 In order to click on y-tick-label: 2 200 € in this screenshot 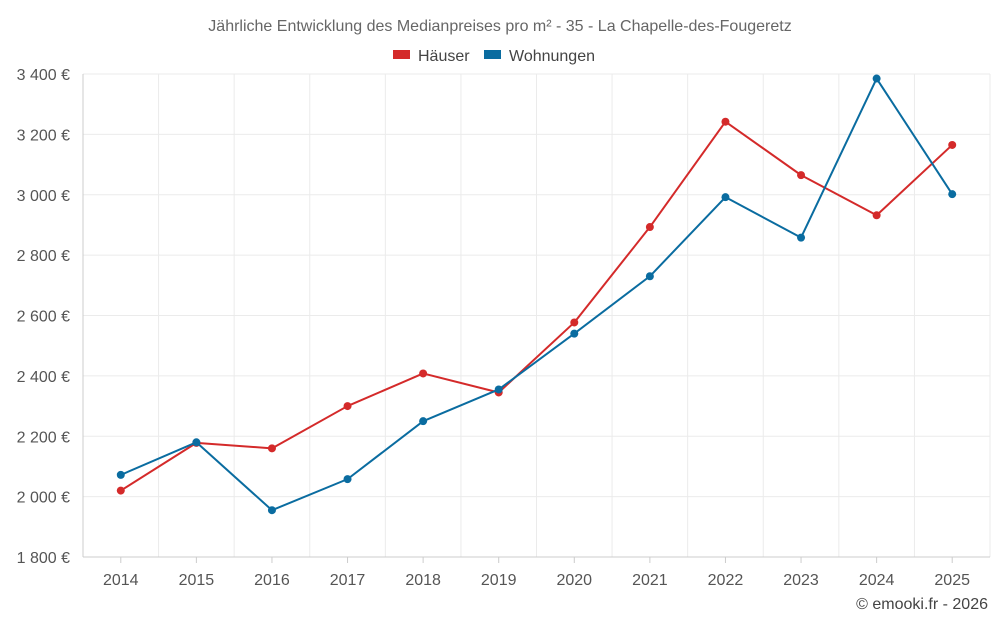, I will do `click(43, 437)`.